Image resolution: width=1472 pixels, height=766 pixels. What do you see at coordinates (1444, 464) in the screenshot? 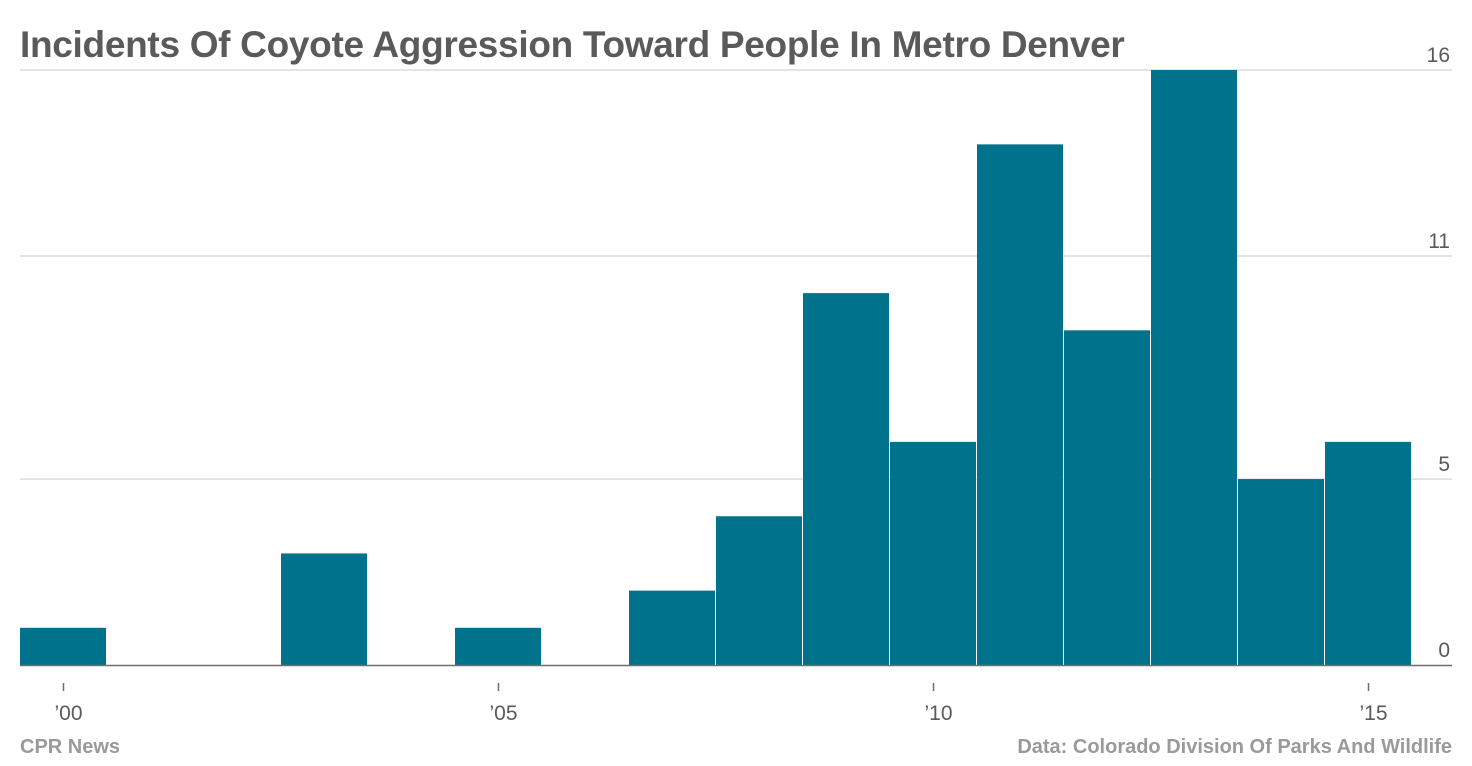
I see `y-tick-label: 5` at bounding box center [1444, 464].